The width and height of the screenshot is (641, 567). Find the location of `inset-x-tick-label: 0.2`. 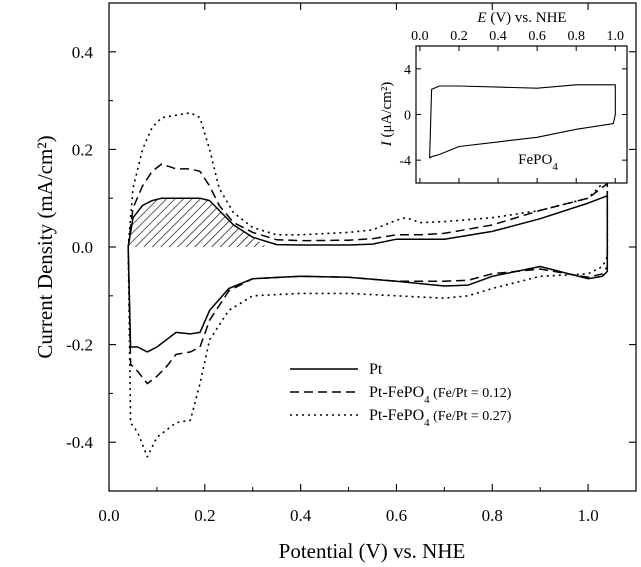

inset-x-tick-label: 0.2 is located at coordinates (459, 36).